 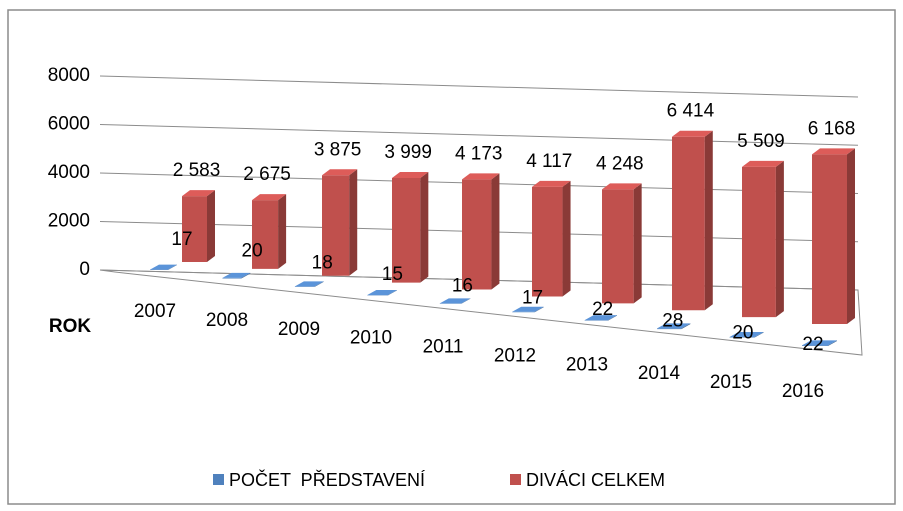 I want to click on value-label: 18, so click(x=322, y=262).